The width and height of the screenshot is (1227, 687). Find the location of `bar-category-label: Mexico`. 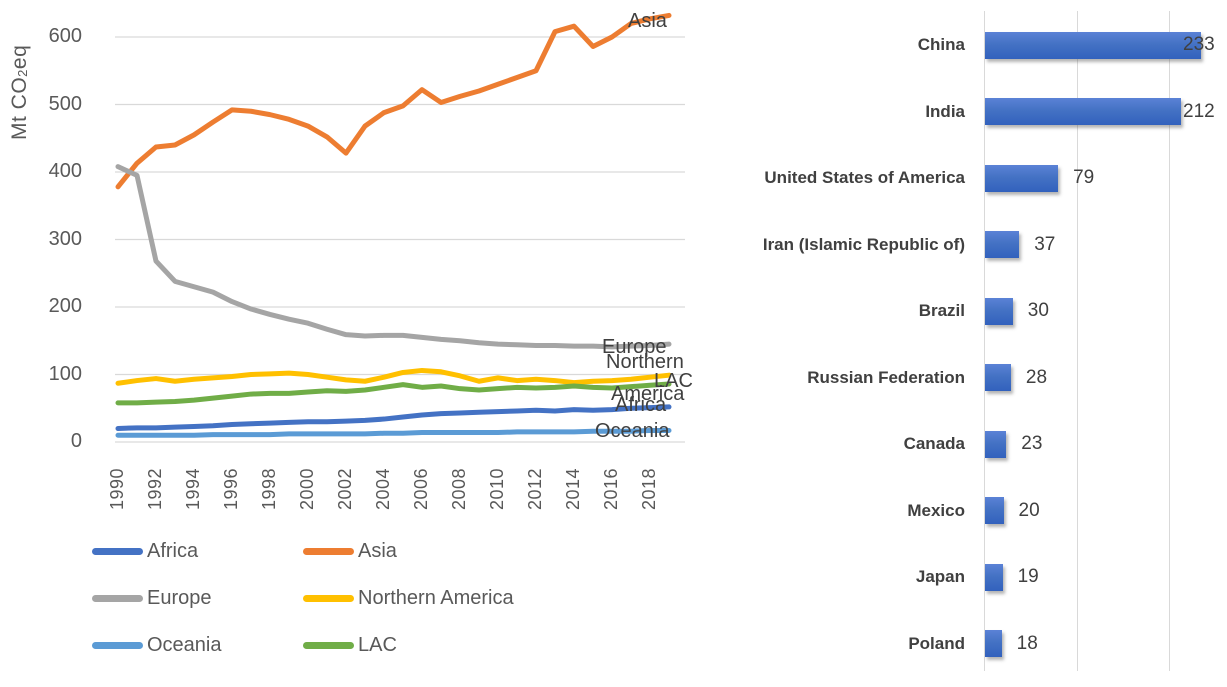

bar-category-label: Mexico is located at coordinates (936, 510).